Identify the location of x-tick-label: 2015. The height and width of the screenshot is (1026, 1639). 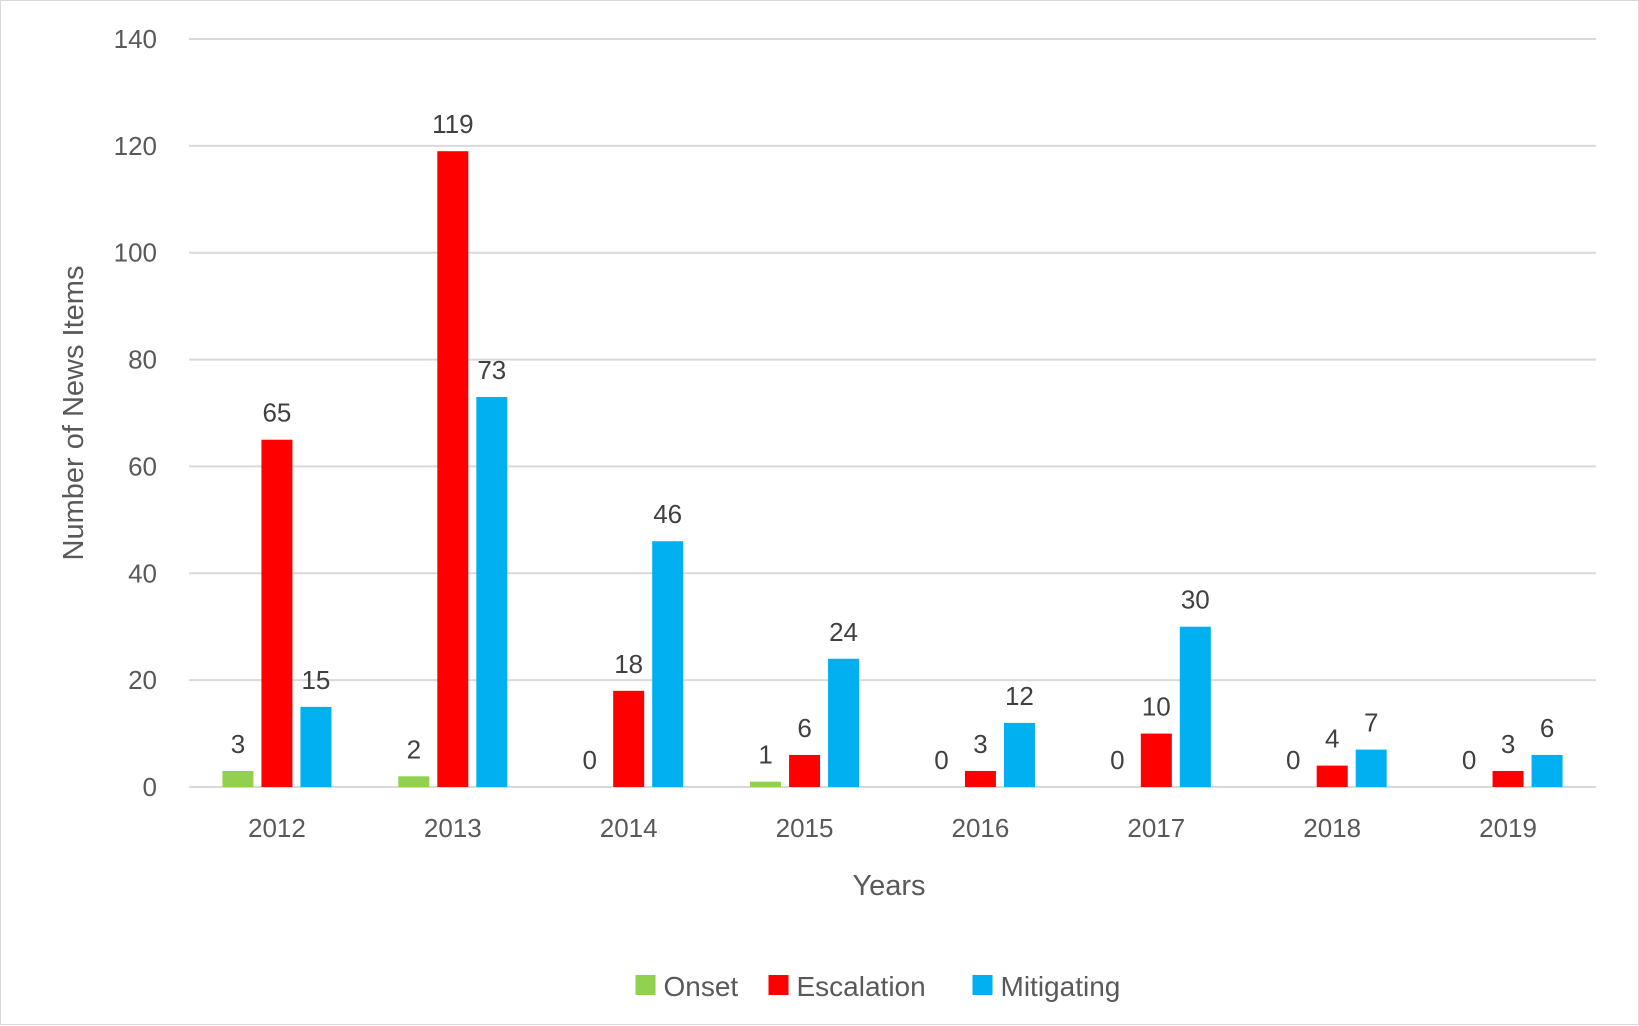
(805, 828).